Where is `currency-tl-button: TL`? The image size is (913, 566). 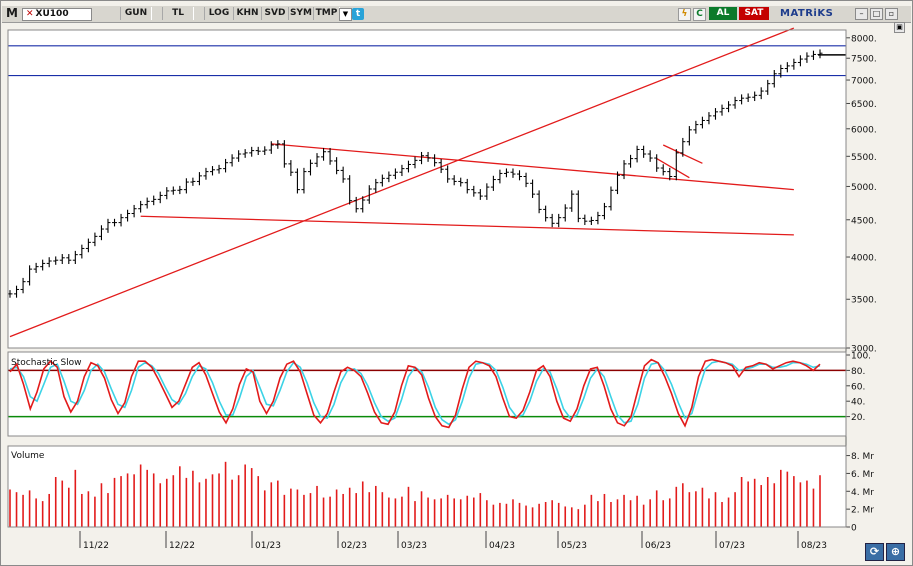 currency-tl-button: TL is located at coordinates (178, 13).